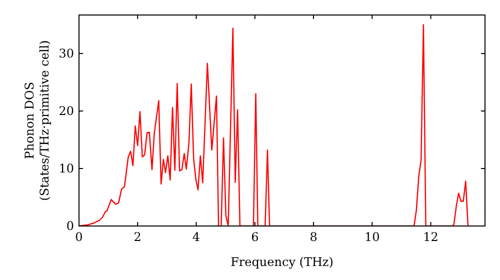 The height and width of the screenshot is (280, 500). What do you see at coordinates (255, 237) in the screenshot?
I see `x-tick-label: 6` at bounding box center [255, 237].